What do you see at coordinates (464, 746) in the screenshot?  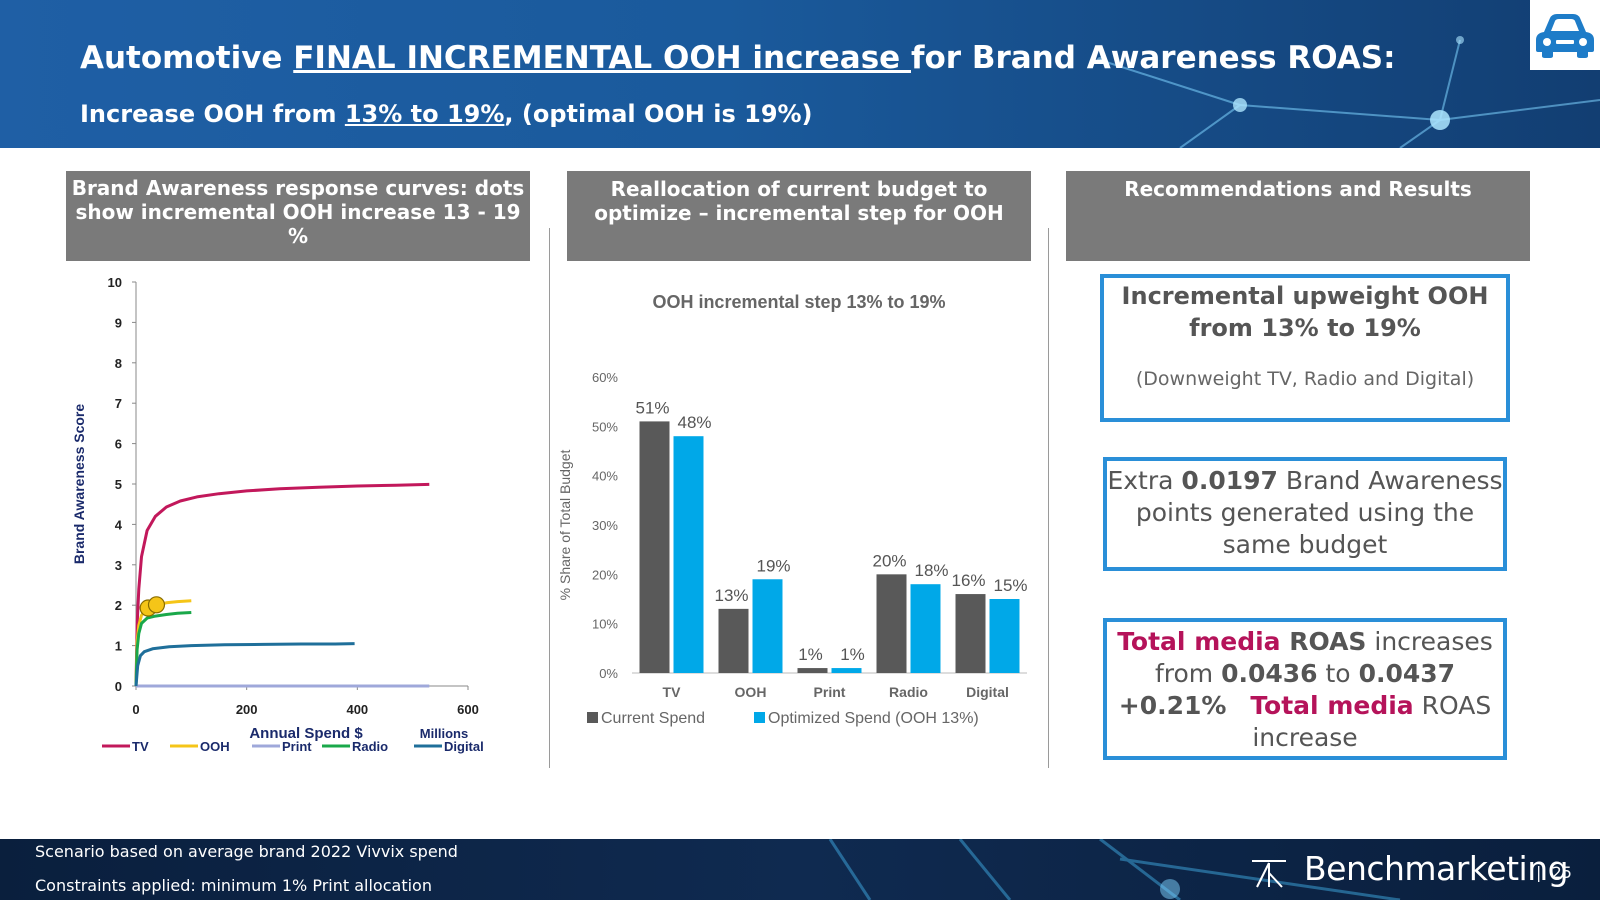 I see `legend-label-digital: Digital` at bounding box center [464, 746].